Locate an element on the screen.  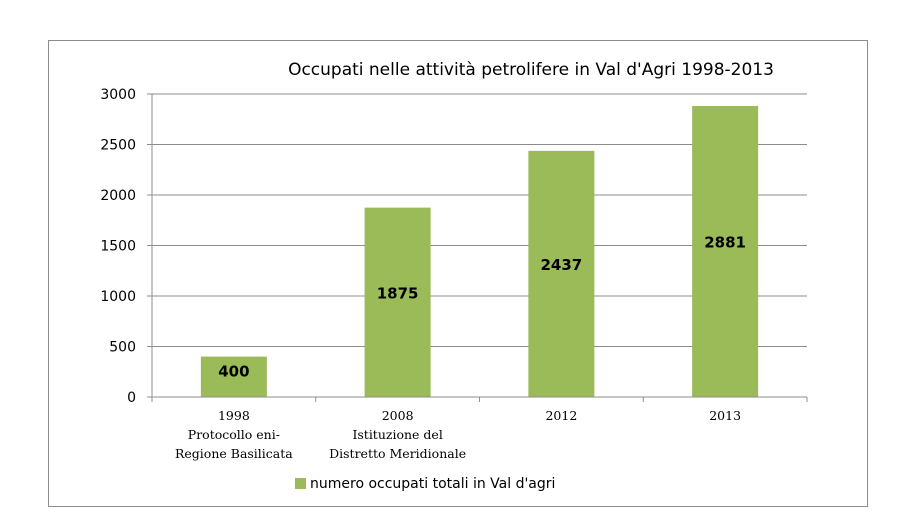
bar-data-label: 400 is located at coordinates (233, 372).